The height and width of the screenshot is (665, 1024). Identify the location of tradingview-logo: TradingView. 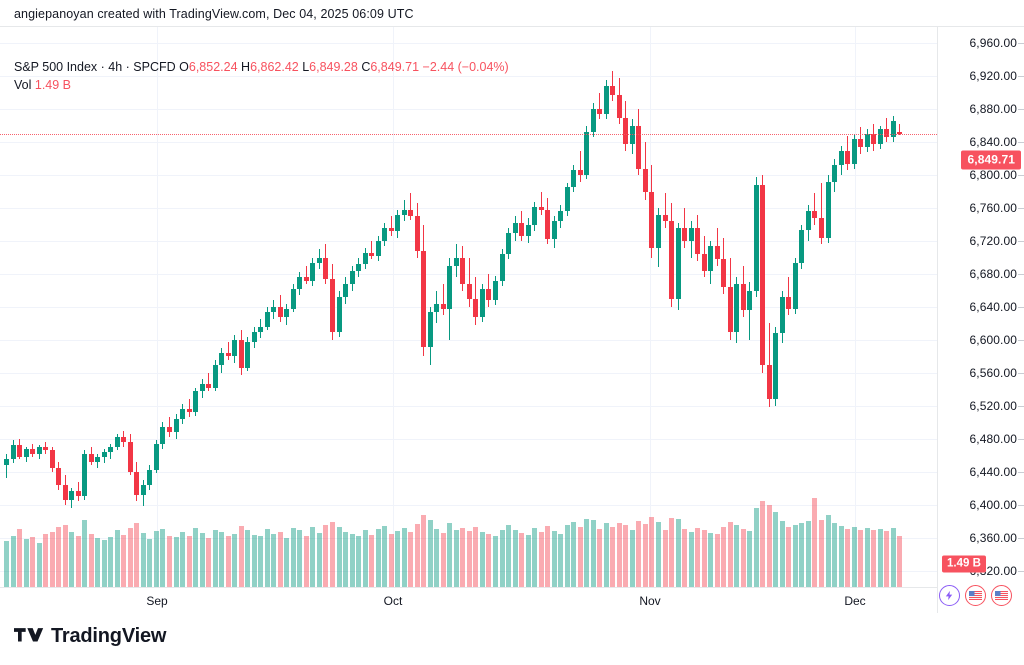
(90, 636).